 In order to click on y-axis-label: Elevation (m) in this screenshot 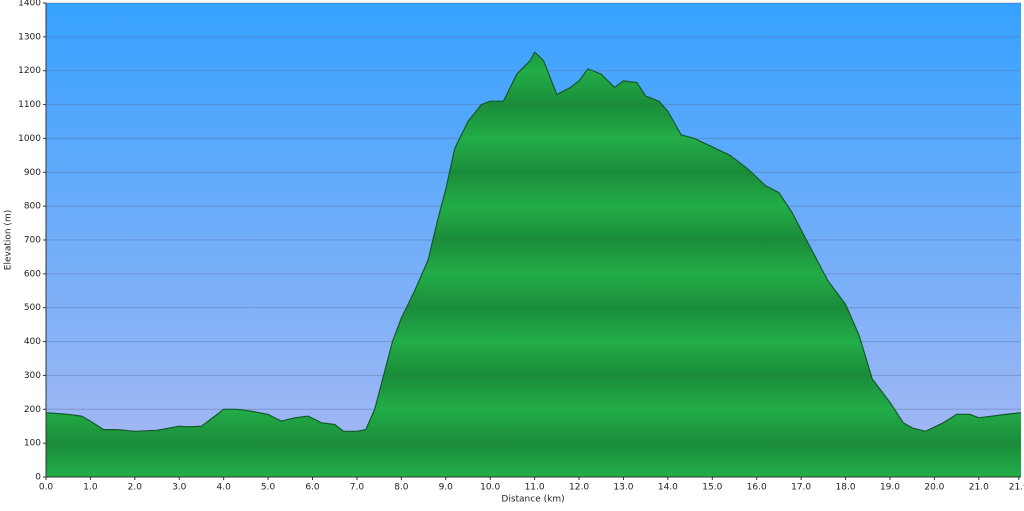, I will do `click(9, 240)`.